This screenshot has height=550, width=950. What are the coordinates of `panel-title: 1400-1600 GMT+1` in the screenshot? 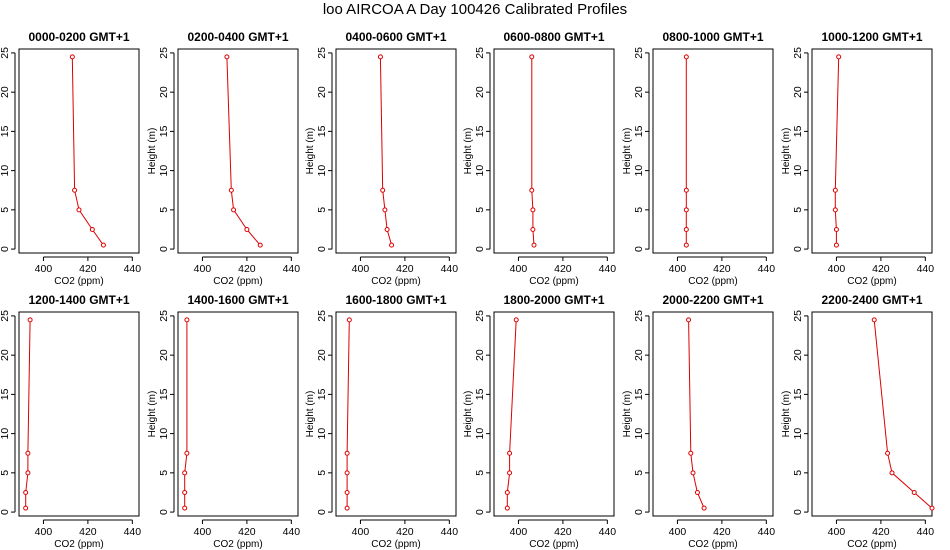 It's located at (237, 300).